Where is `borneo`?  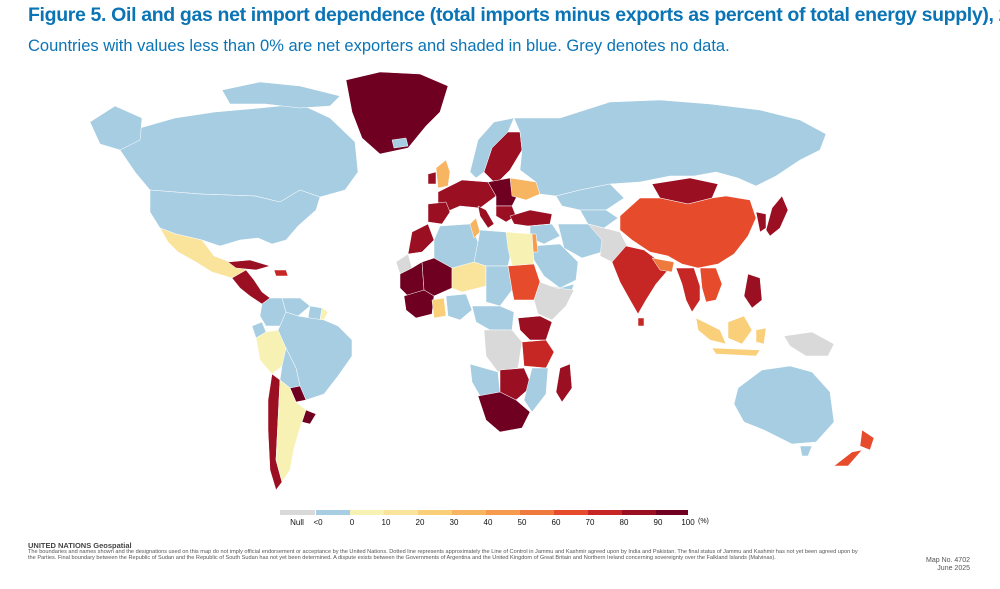 borneo is located at coordinates (740, 330).